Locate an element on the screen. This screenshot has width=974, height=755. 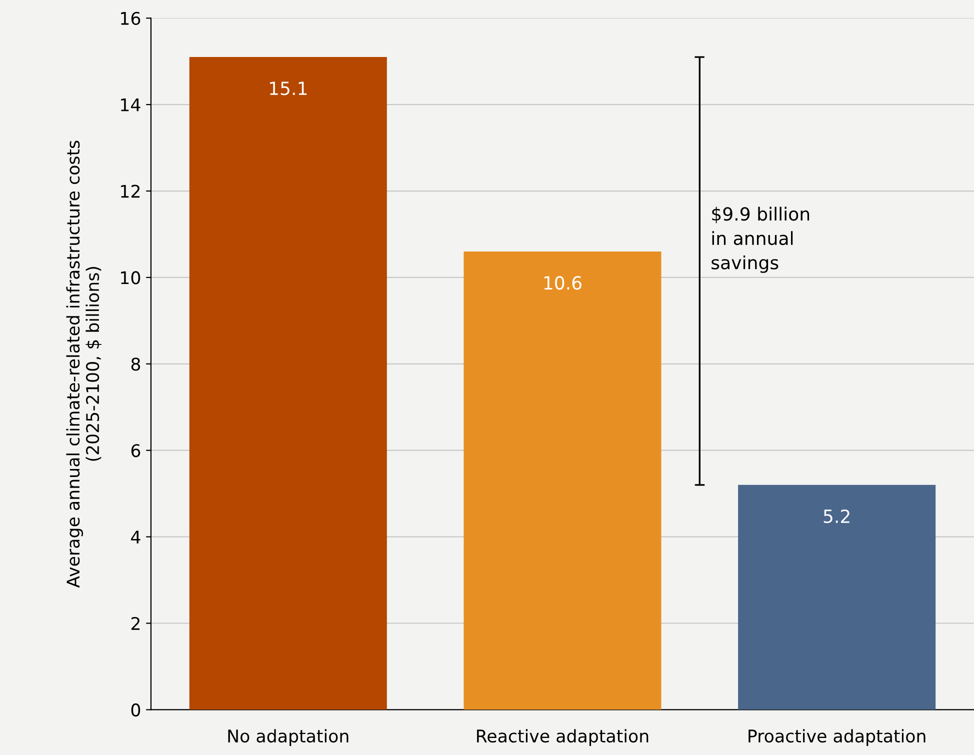
y-tick-label: 12 is located at coordinates (130, 191).